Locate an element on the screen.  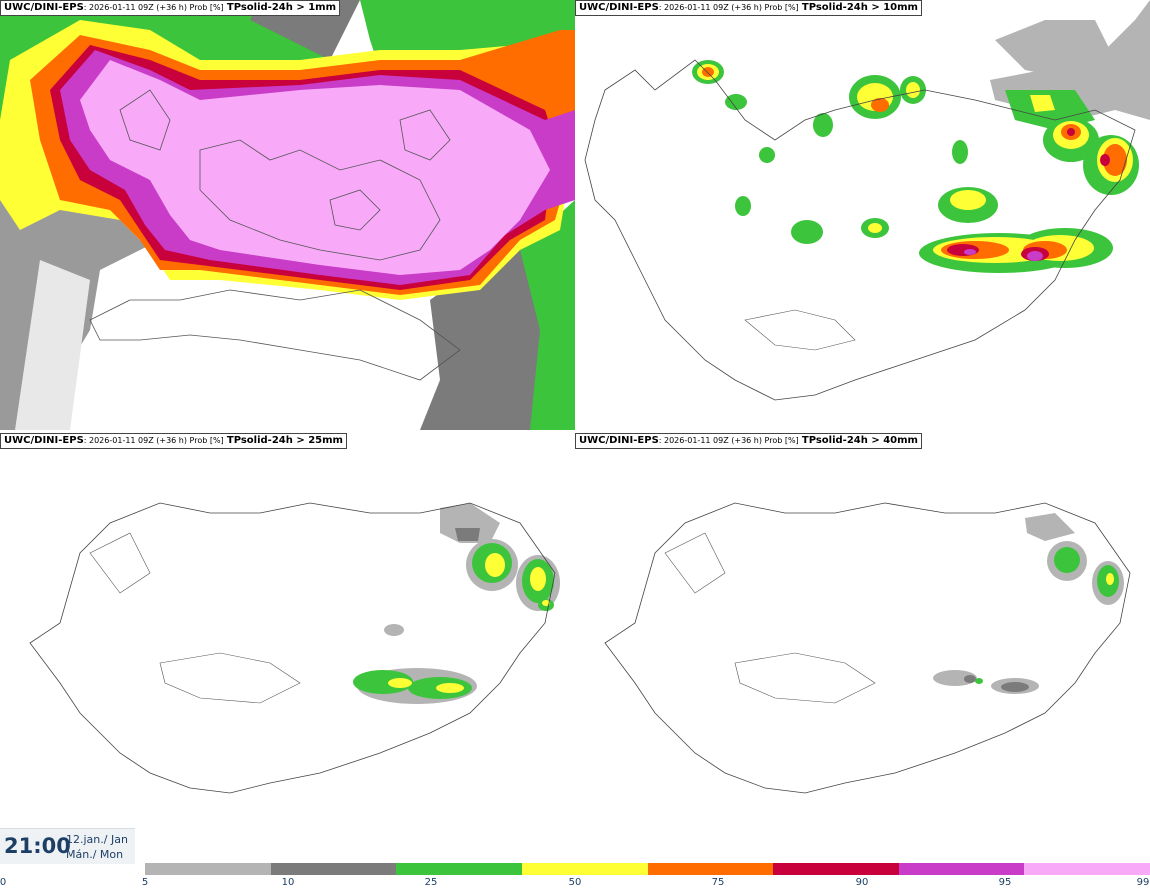
field-name: TPsolid-24h > 40mm is located at coordinates (859, 440).